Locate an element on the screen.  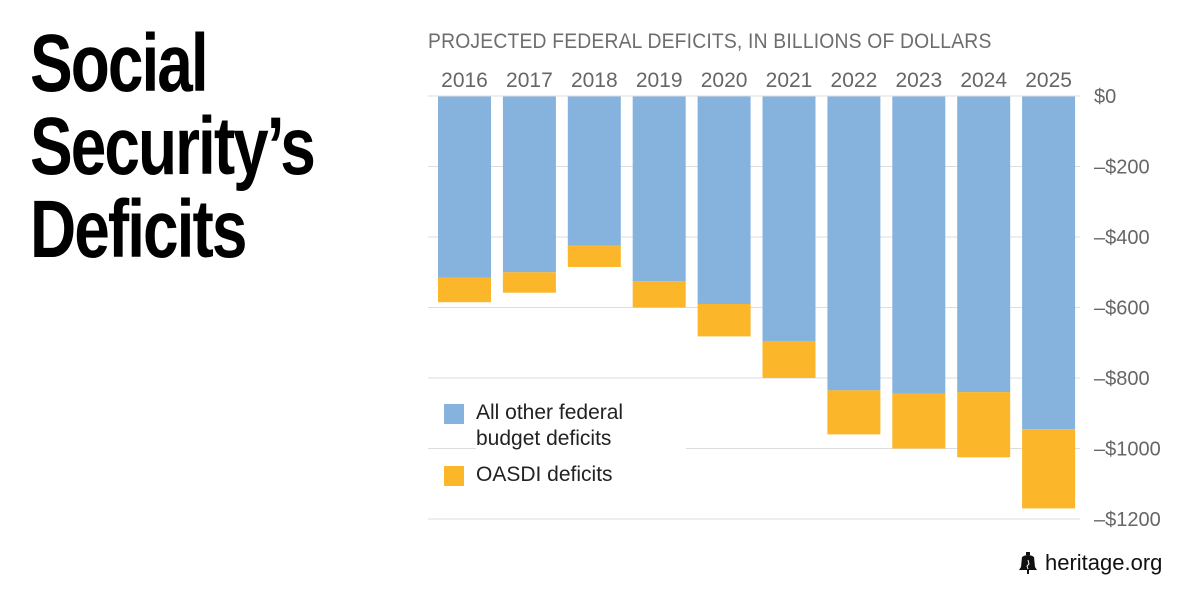
bar-oasdi-2022 is located at coordinates (854, 412).